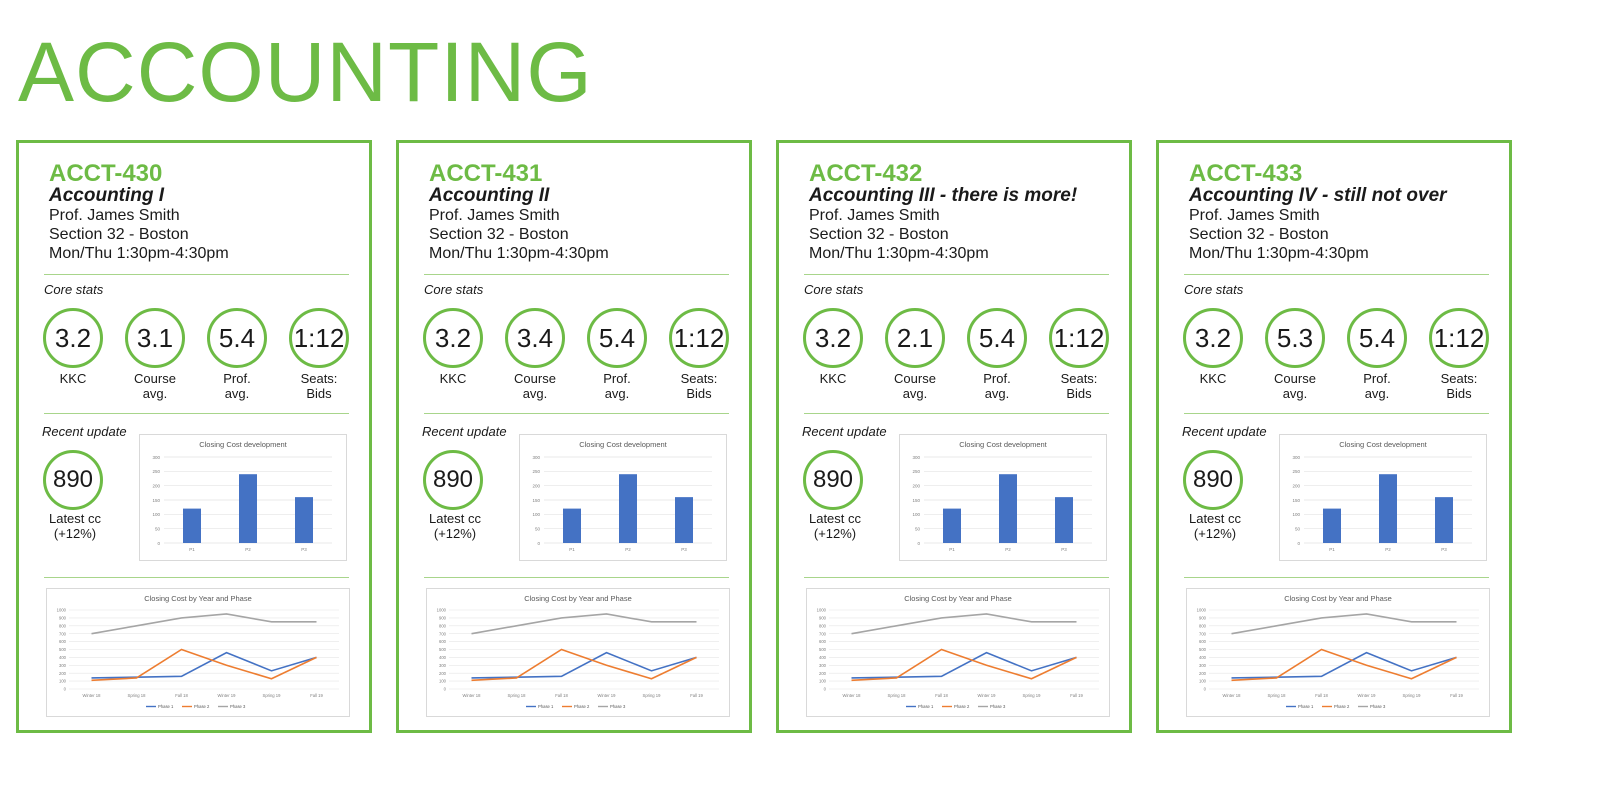  Describe the element at coordinates (1064, 520) in the screenshot. I see `bar-p3` at that location.